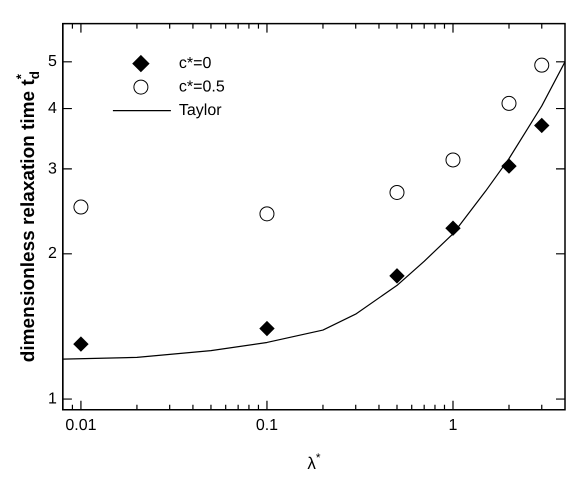  I want to click on y-axis-title: dimensionless relaxation time td*, so click(27, 216).